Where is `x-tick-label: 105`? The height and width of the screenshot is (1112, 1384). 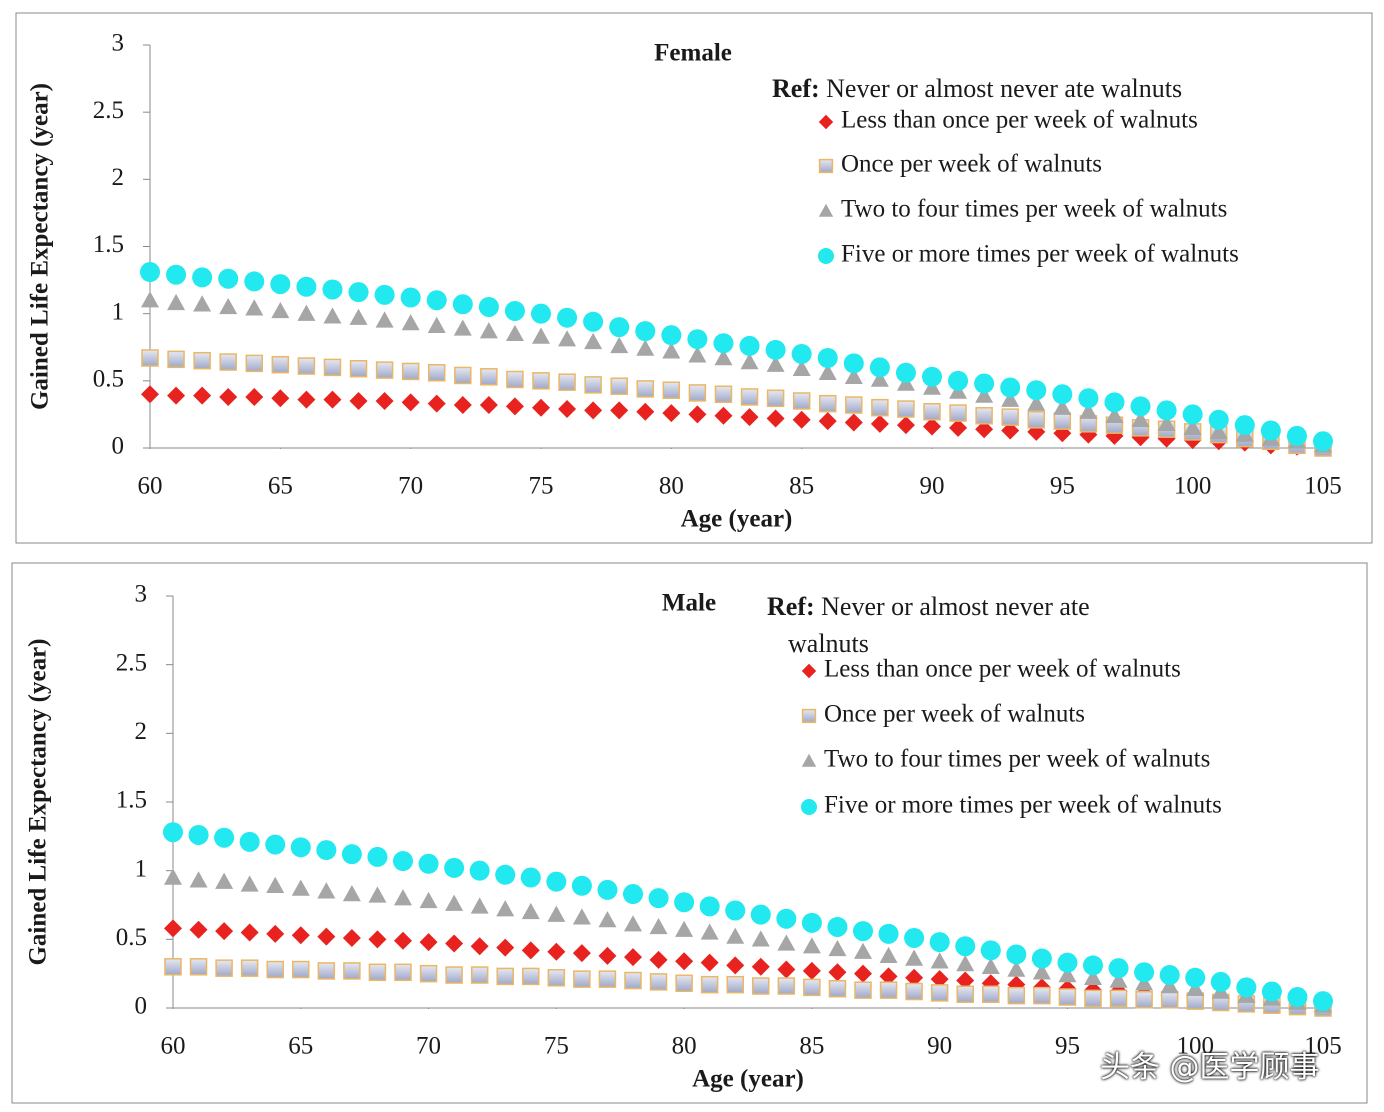 x-tick-label: 105 is located at coordinates (1323, 1046).